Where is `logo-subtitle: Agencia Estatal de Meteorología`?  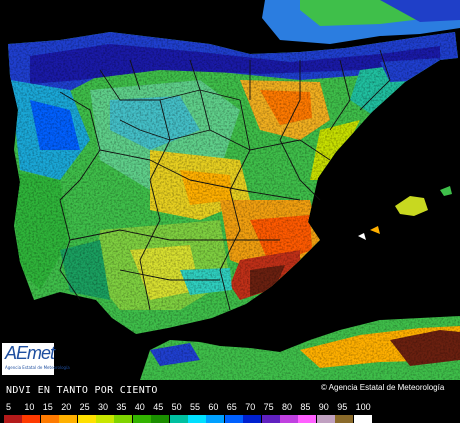 logo-subtitle: Agencia Estatal de Meteorología is located at coordinates (37, 367).